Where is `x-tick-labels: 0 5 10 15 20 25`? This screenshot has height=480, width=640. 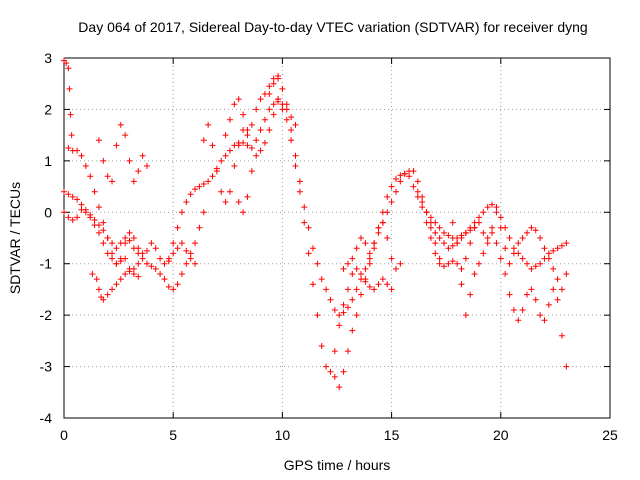
x-tick-labels: 0 5 10 15 20 25 is located at coordinates (339, 435).